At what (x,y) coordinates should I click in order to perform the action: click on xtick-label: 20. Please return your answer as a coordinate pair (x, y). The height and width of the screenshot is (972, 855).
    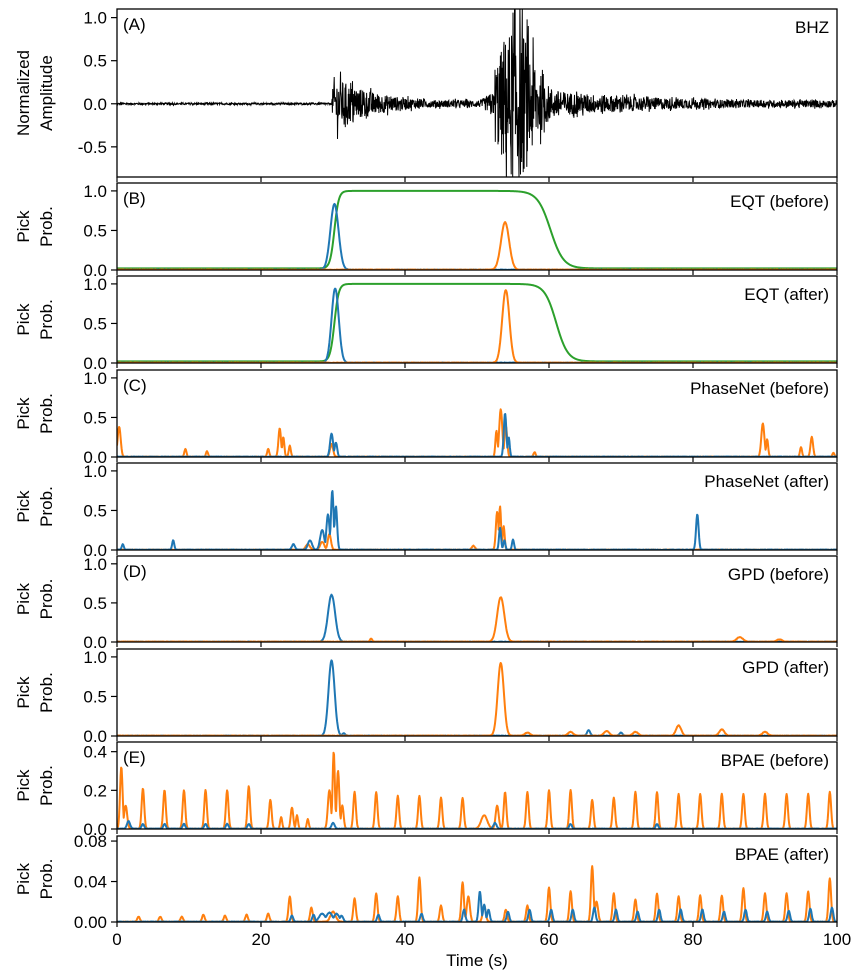
    Looking at the image, I should click on (261, 939).